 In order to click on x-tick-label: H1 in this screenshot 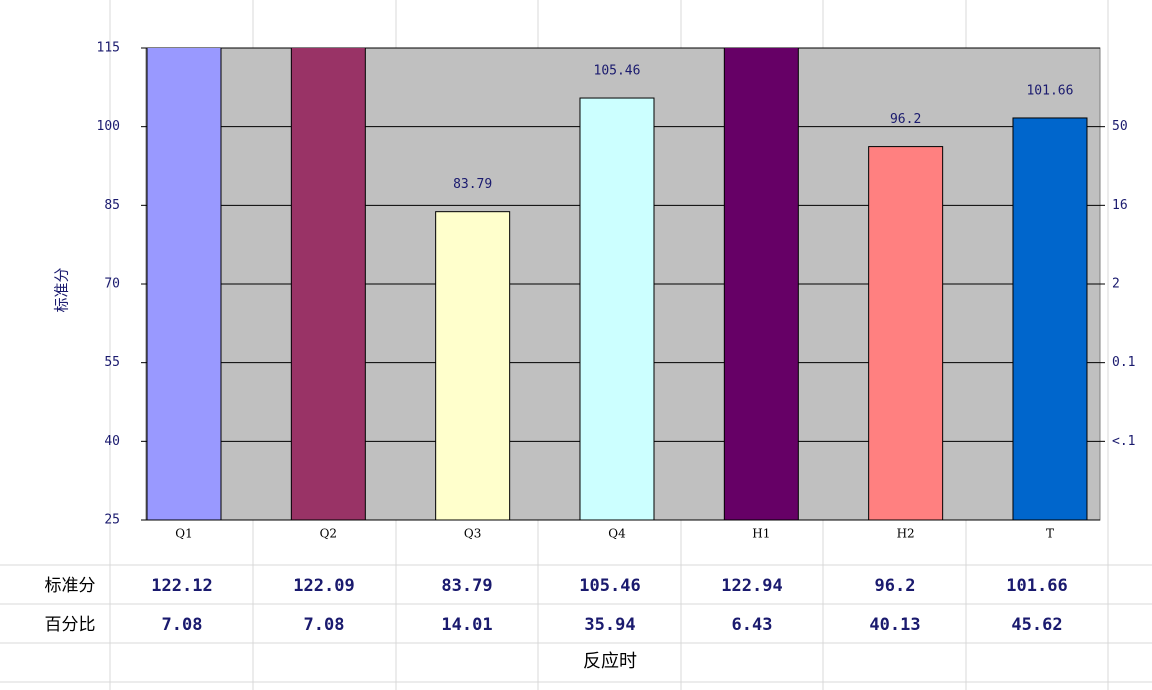, I will do `click(761, 534)`.